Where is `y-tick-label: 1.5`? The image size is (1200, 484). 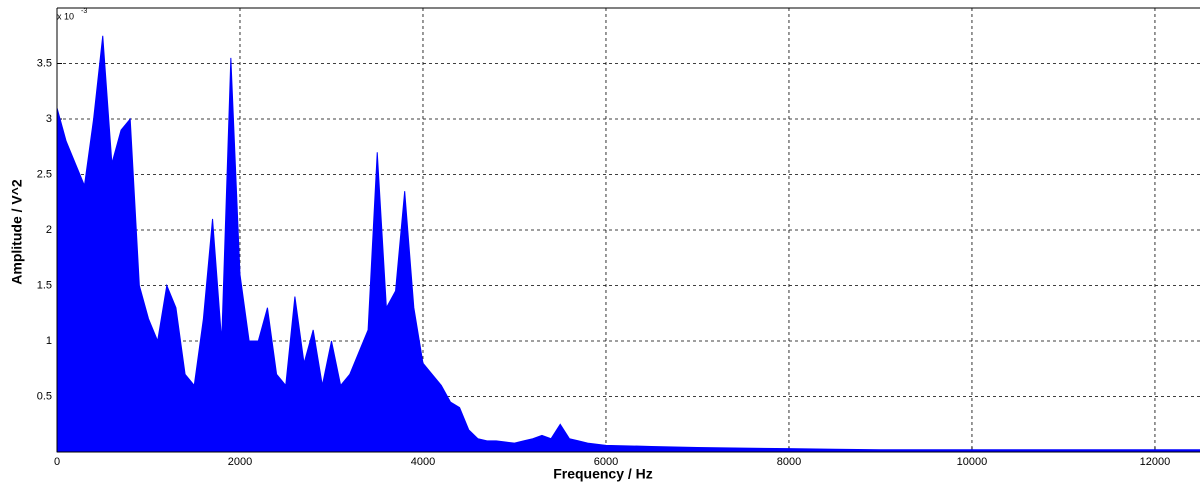 y-tick-label: 1.5 is located at coordinates (44, 285).